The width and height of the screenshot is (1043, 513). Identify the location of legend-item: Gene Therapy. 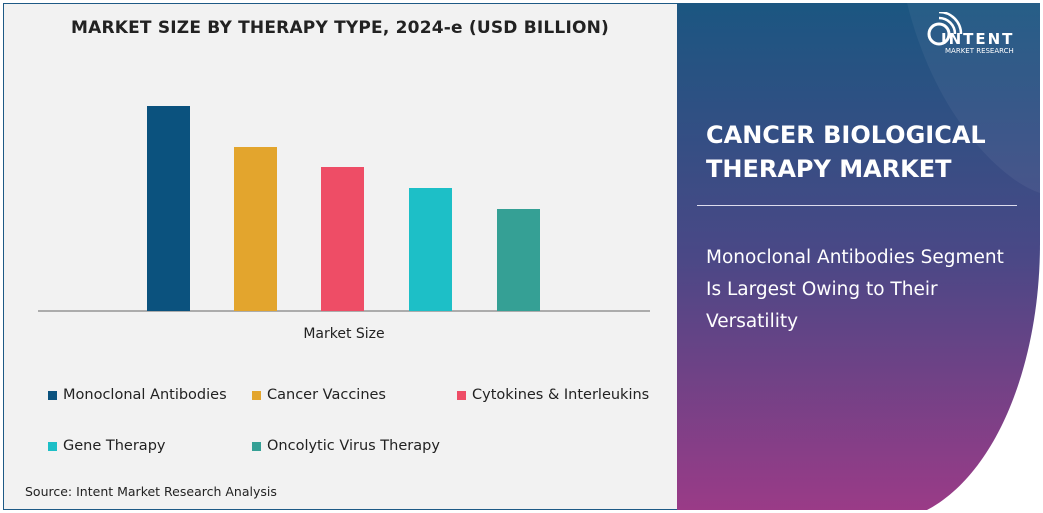
(106, 446).